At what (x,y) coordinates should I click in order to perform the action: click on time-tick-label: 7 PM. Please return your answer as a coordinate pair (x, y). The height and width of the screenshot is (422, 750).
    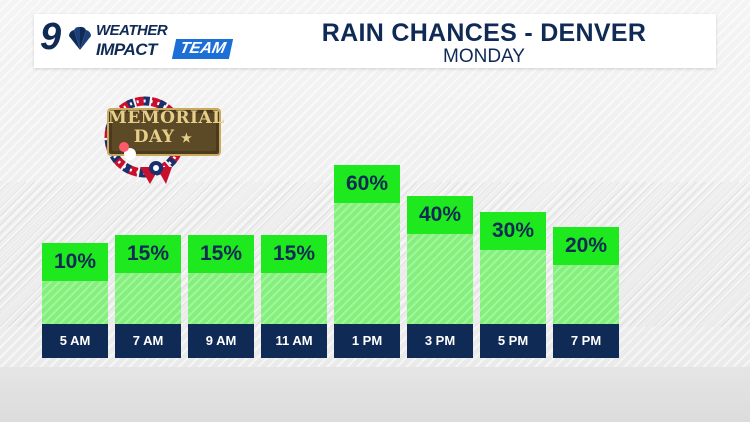
    Looking at the image, I should click on (586, 341).